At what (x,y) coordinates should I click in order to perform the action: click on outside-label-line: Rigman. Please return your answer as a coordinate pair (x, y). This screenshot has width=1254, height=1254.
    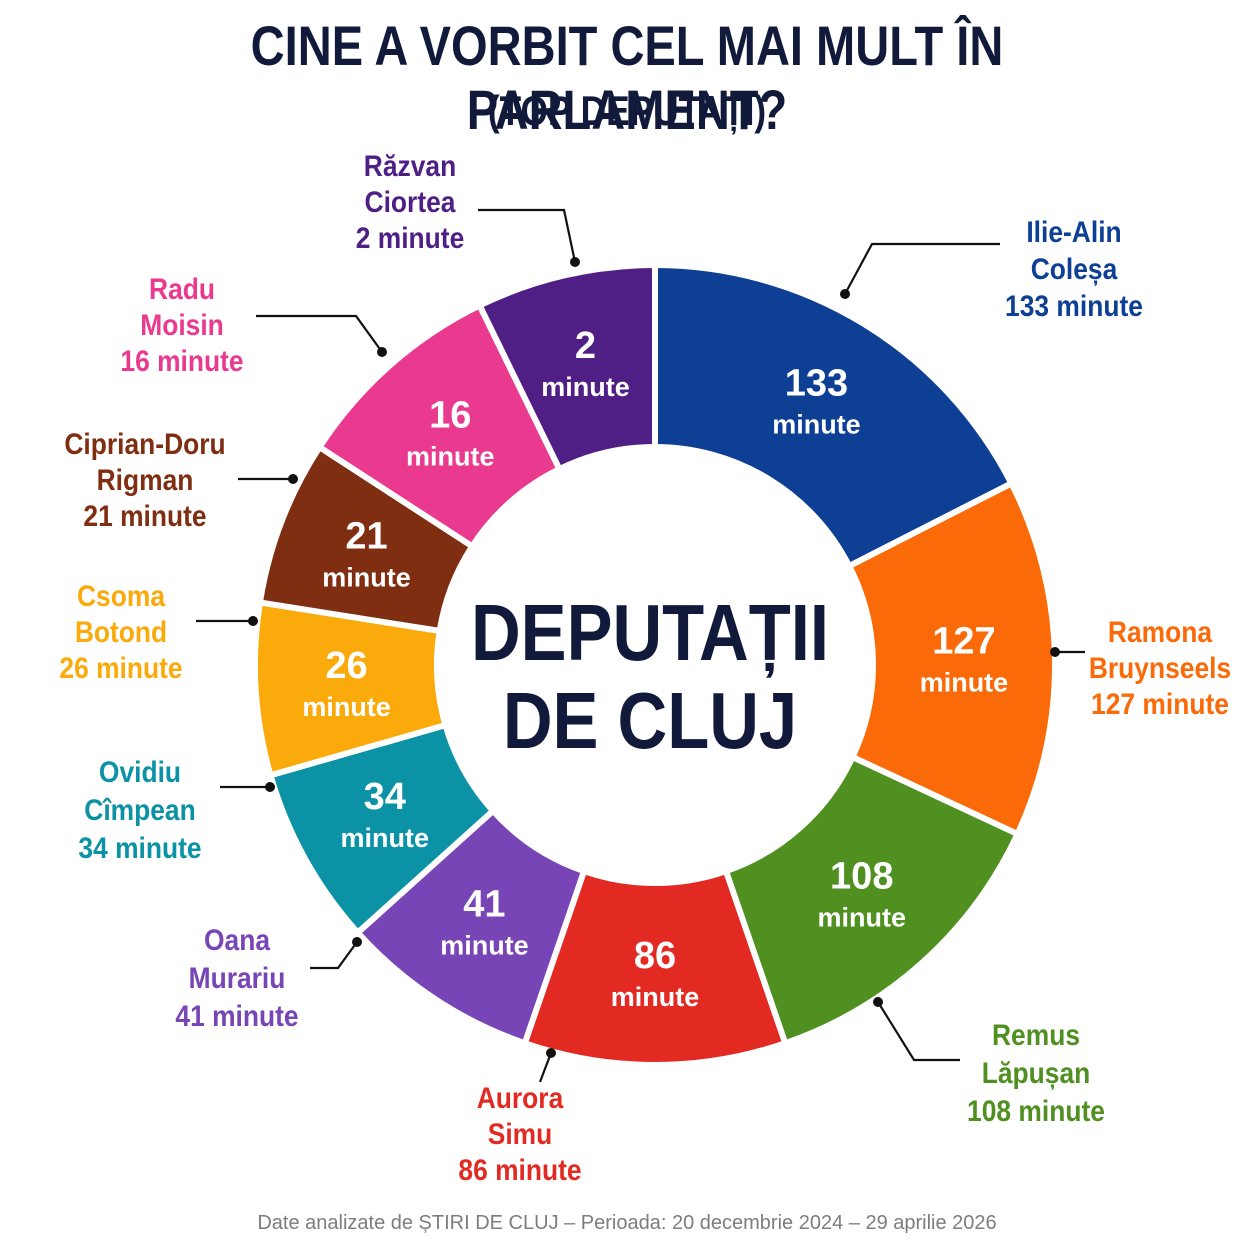
    Looking at the image, I should click on (145, 479).